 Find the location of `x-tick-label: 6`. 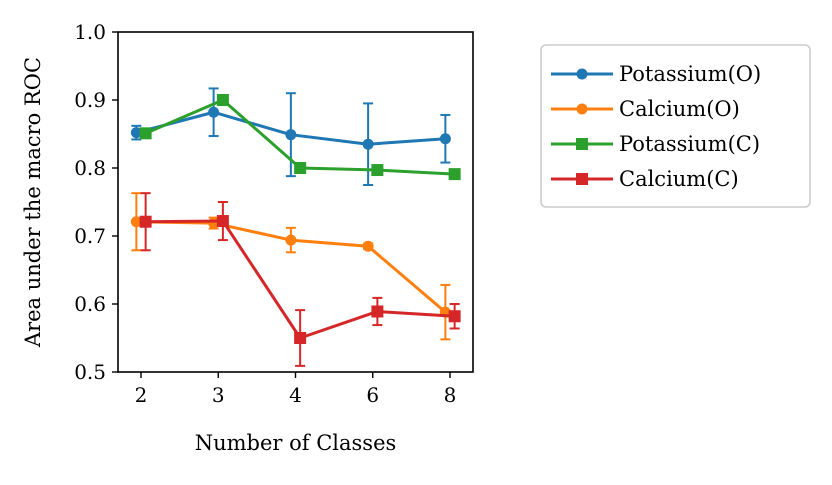

x-tick-label: 6 is located at coordinates (372, 395).